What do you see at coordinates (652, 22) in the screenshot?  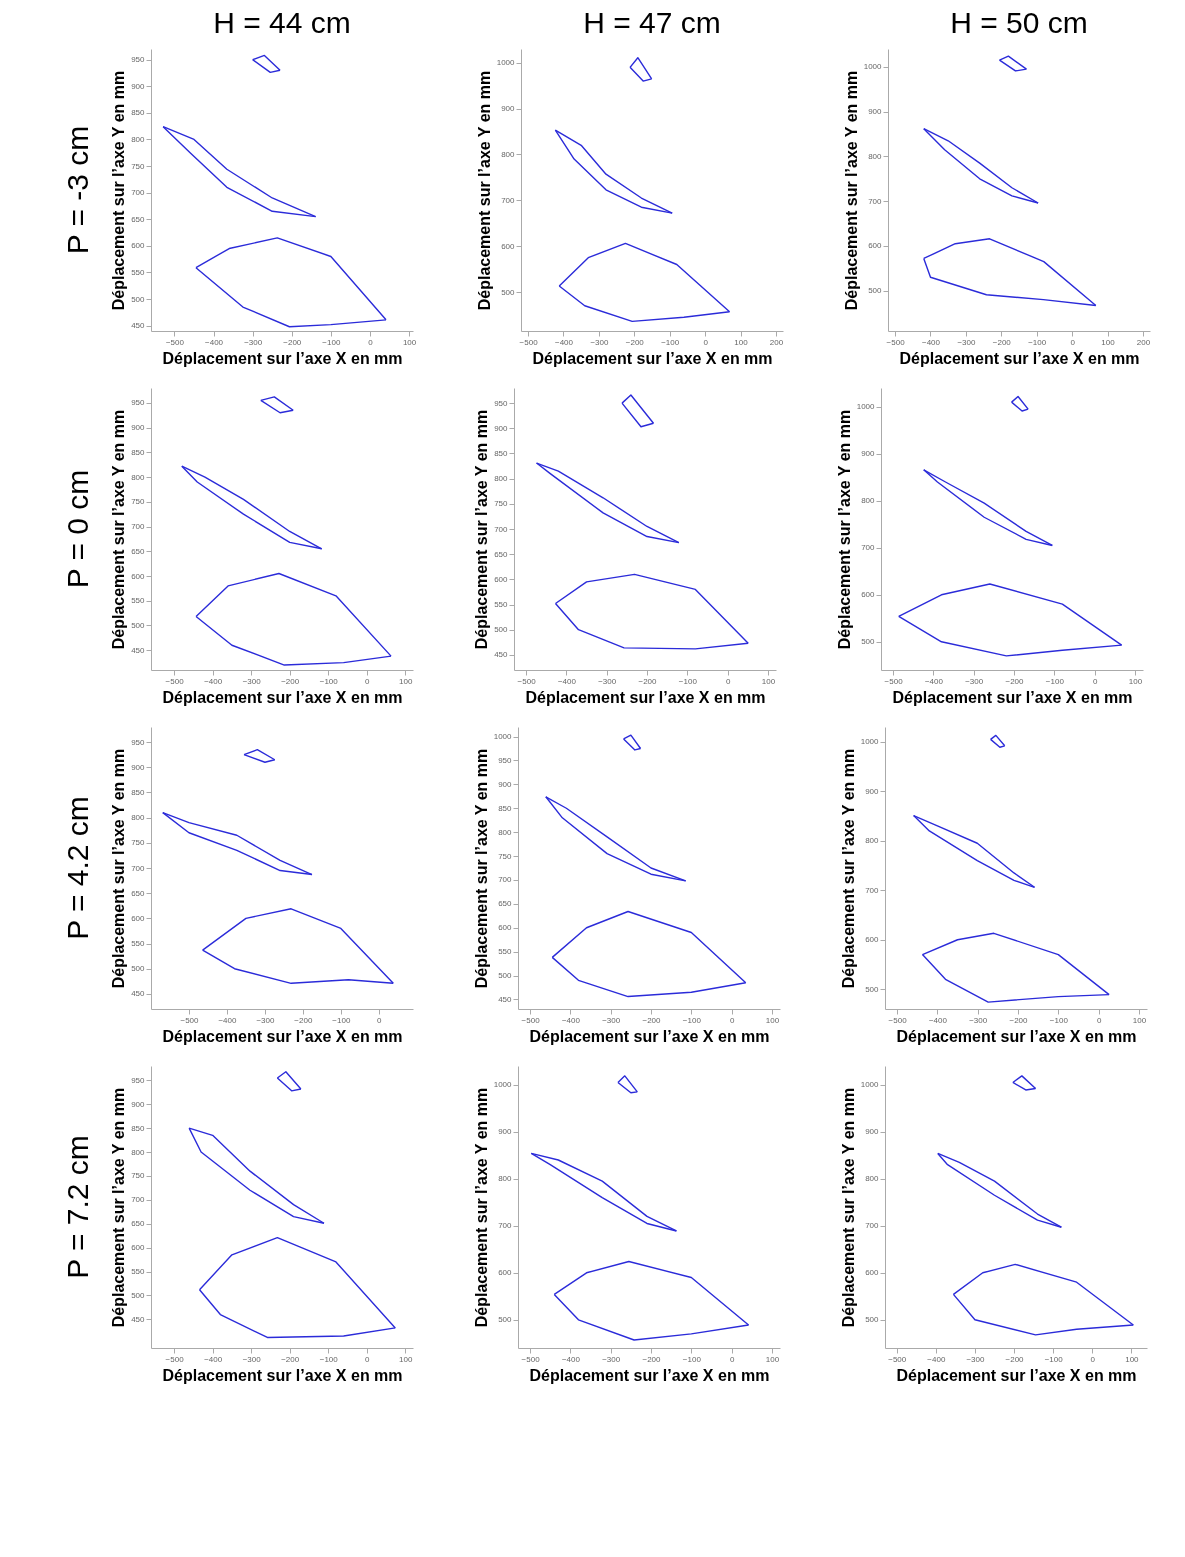 I see `chart-title: H = 47 cm` at bounding box center [652, 22].